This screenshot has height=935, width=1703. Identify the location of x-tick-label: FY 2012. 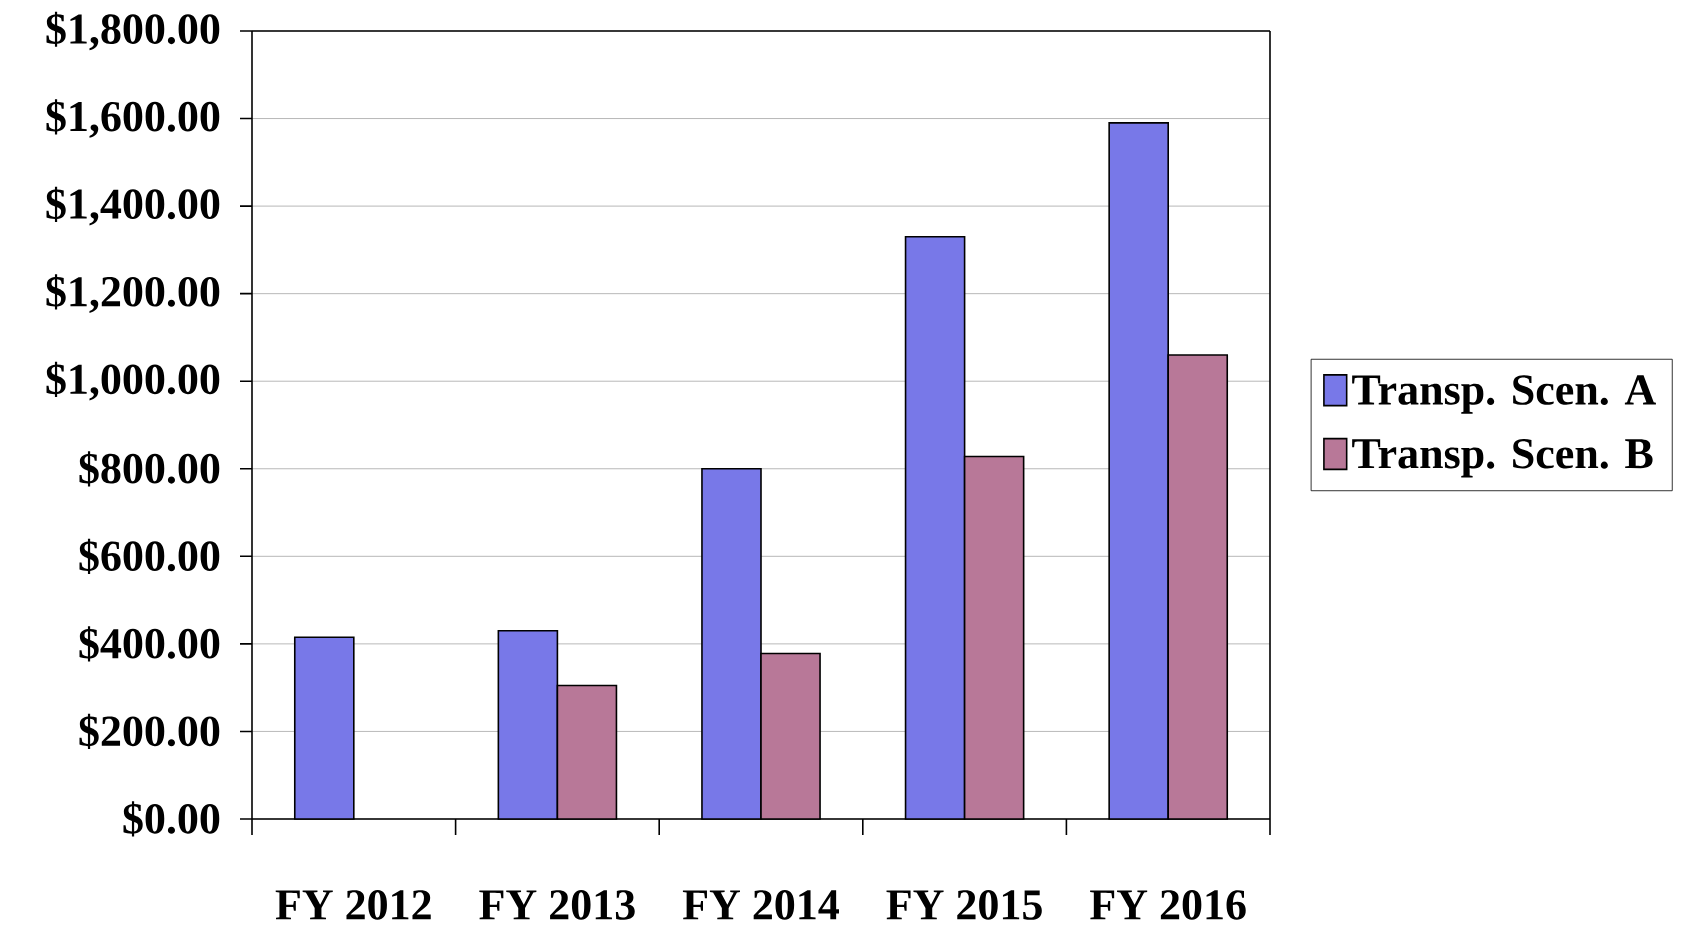
(353, 905).